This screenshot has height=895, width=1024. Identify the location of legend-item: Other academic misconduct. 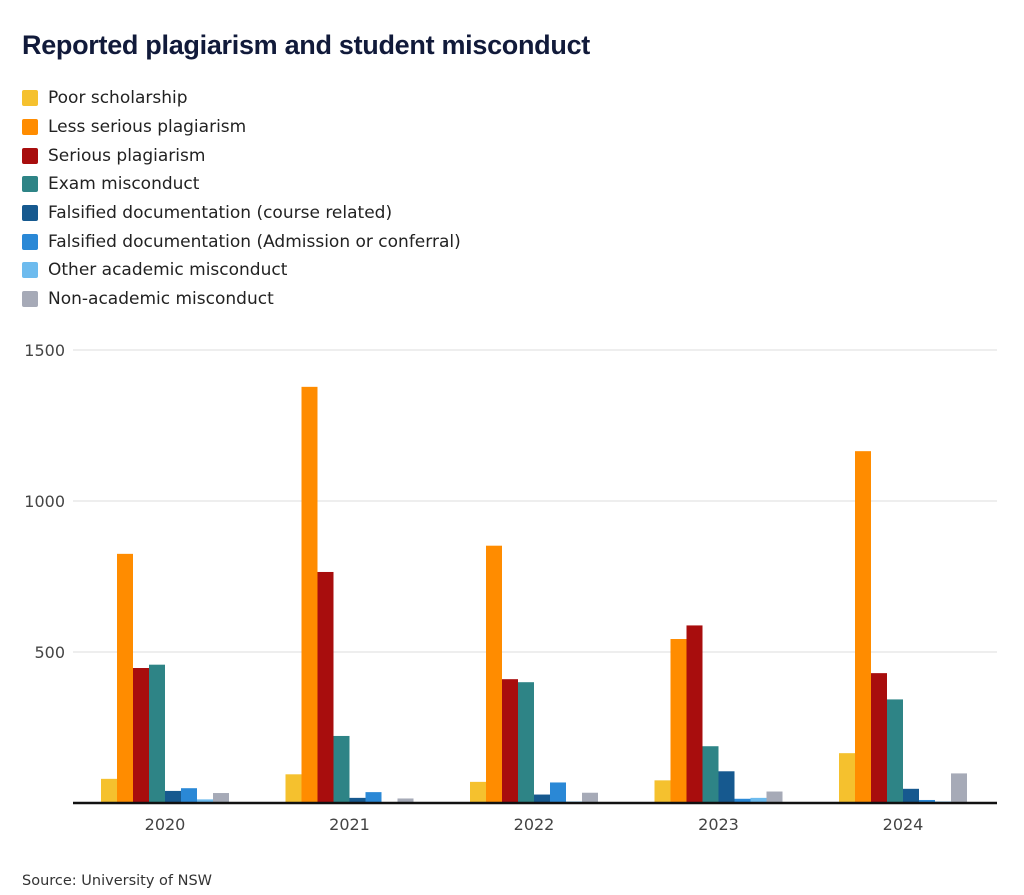
(241, 270).